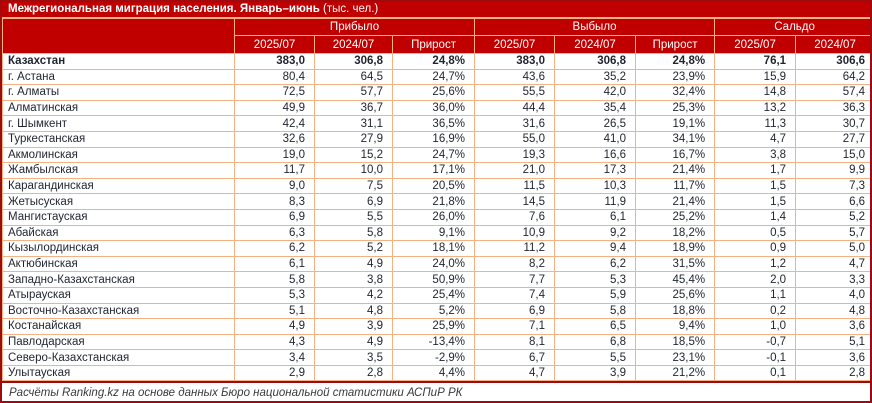  I want to click on column-header: Прирост, so click(675, 44).